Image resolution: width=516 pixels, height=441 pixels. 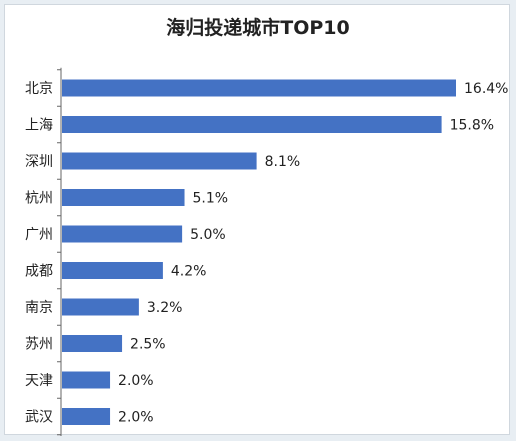 I want to click on category-label: 天津, so click(x=39, y=381).